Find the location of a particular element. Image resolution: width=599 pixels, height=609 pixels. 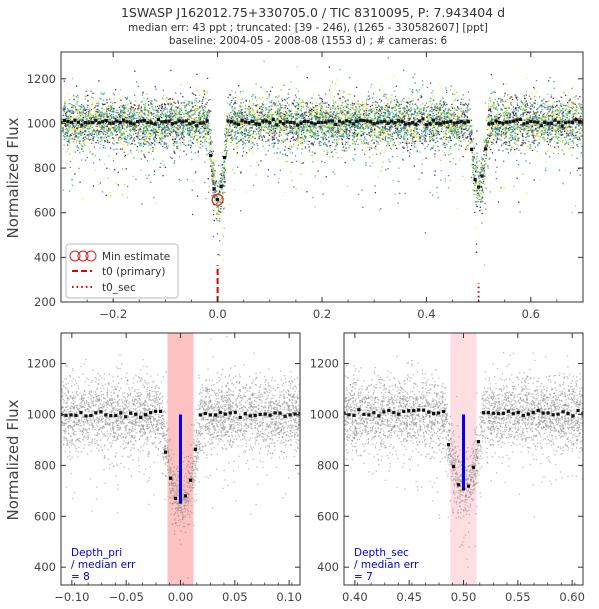

x-tick-label: 0.55 is located at coordinates (518, 597).